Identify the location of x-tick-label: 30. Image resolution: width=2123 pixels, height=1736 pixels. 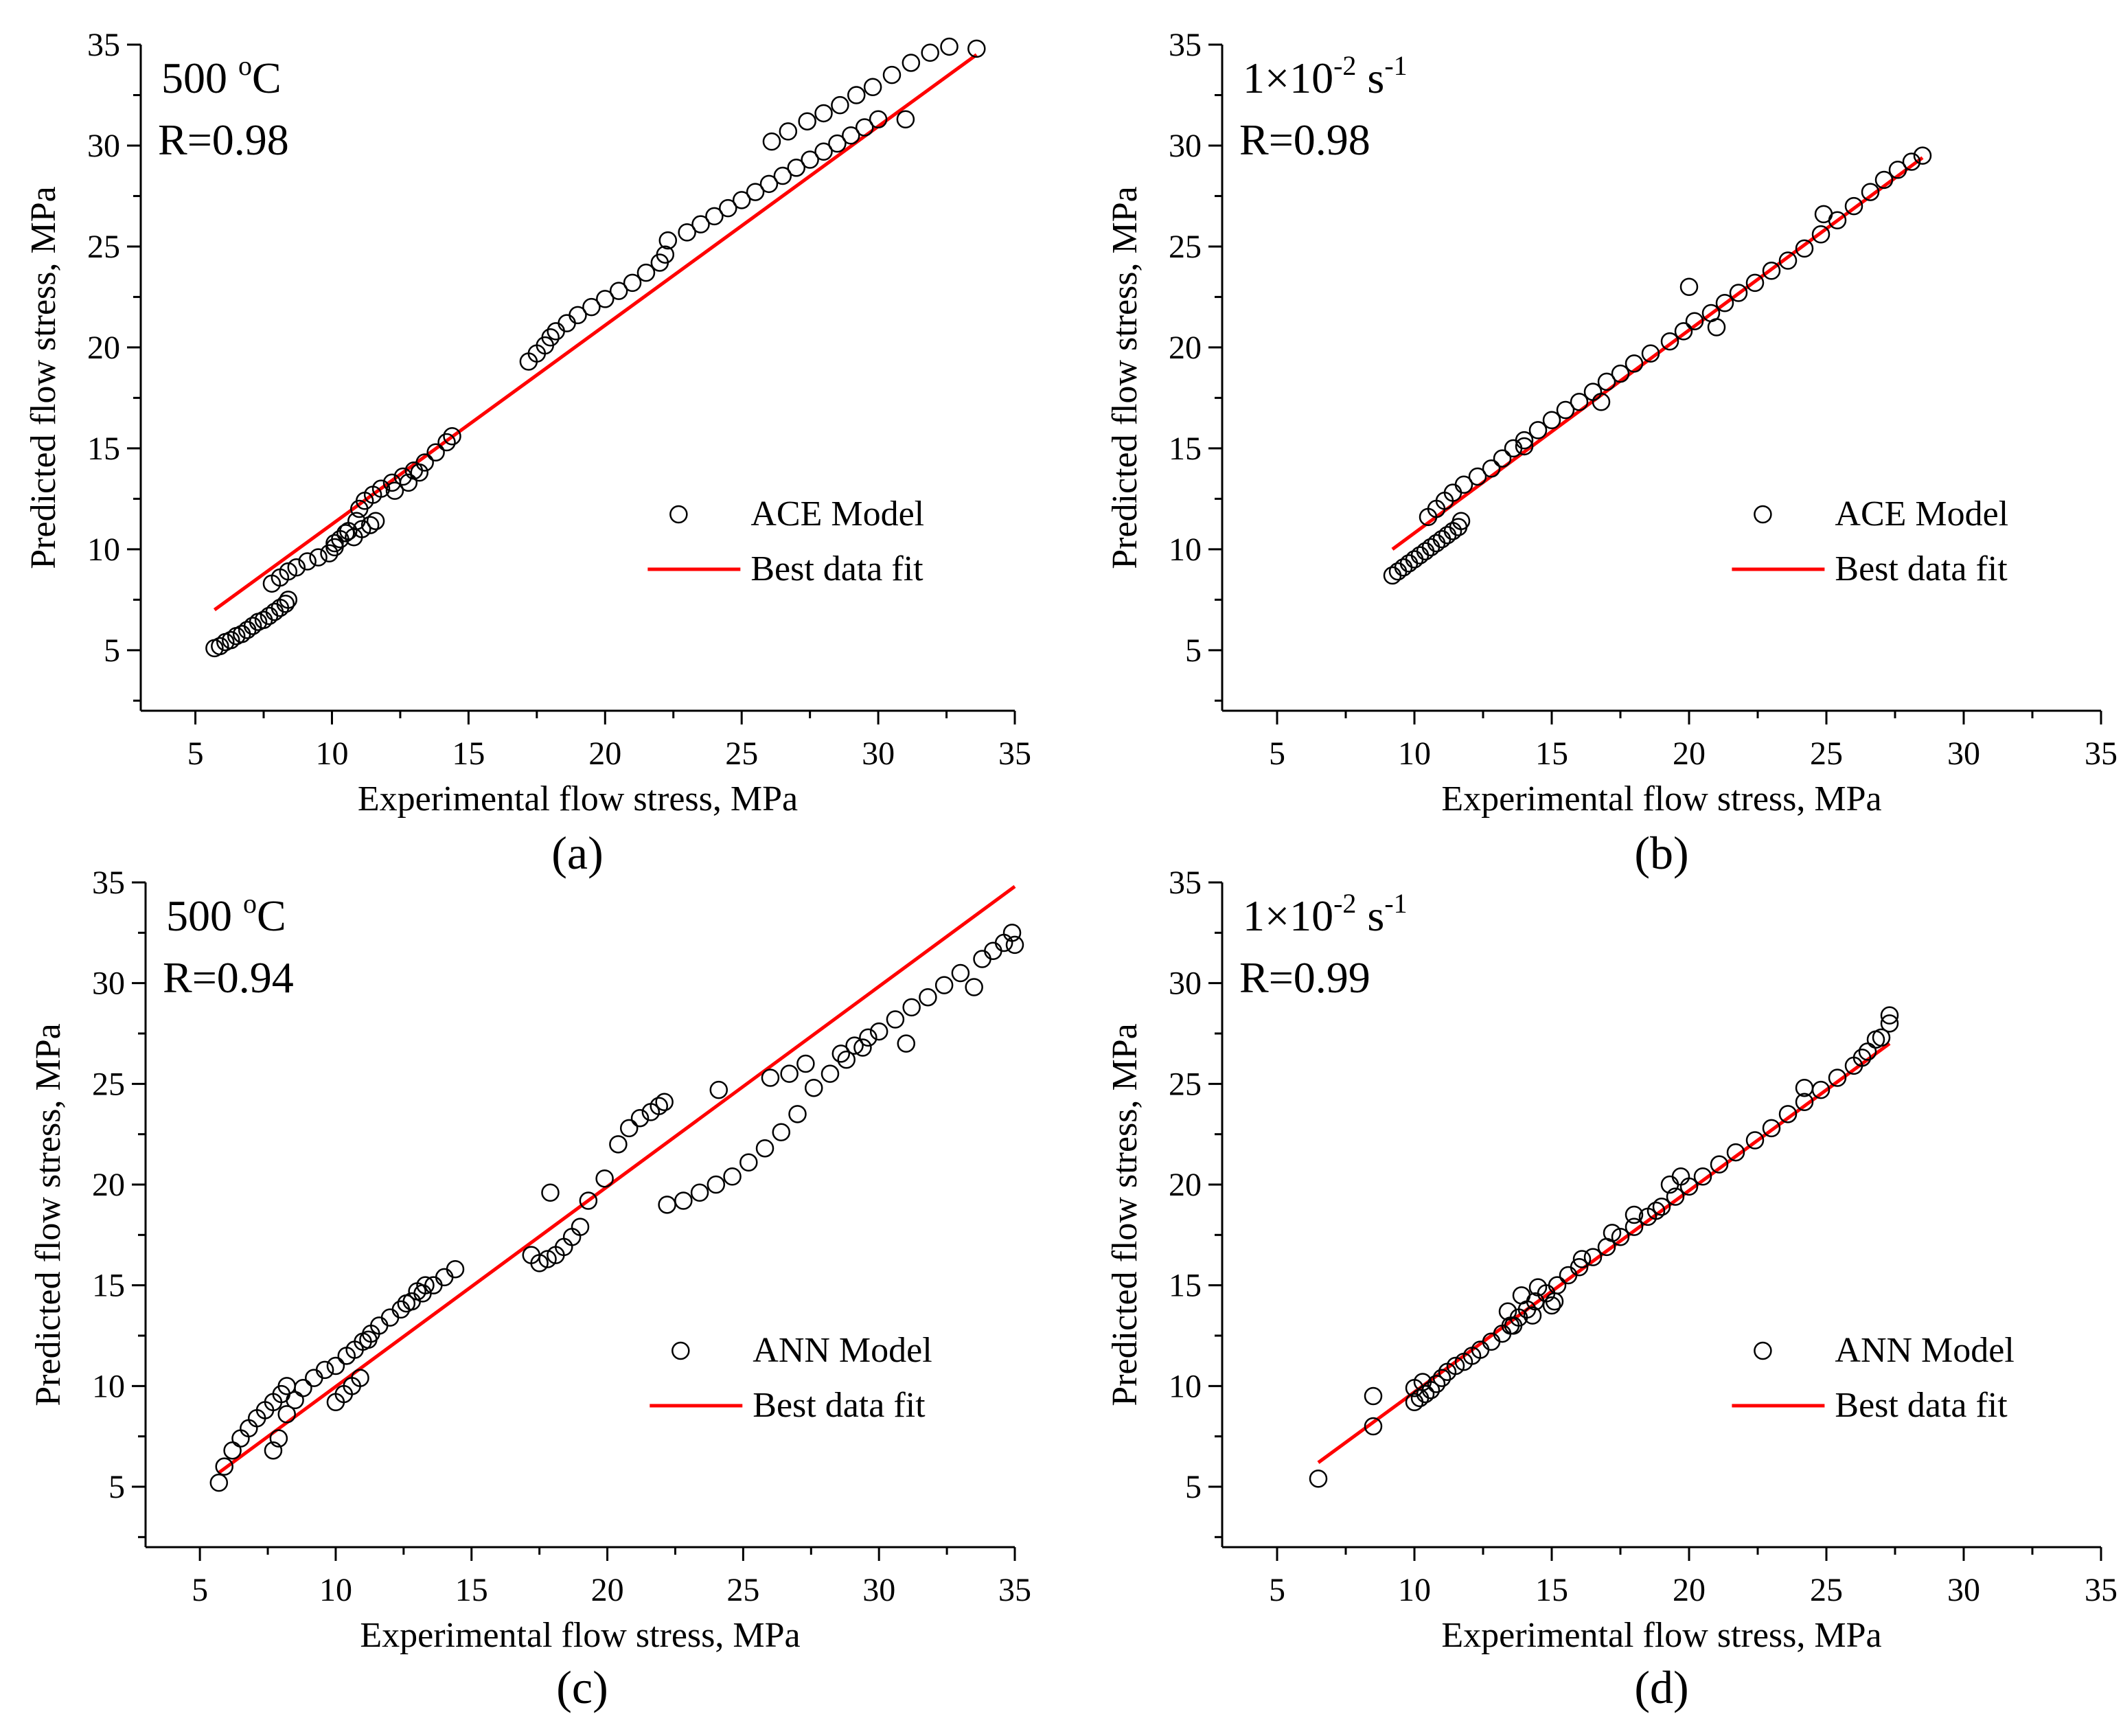
(1963, 753).